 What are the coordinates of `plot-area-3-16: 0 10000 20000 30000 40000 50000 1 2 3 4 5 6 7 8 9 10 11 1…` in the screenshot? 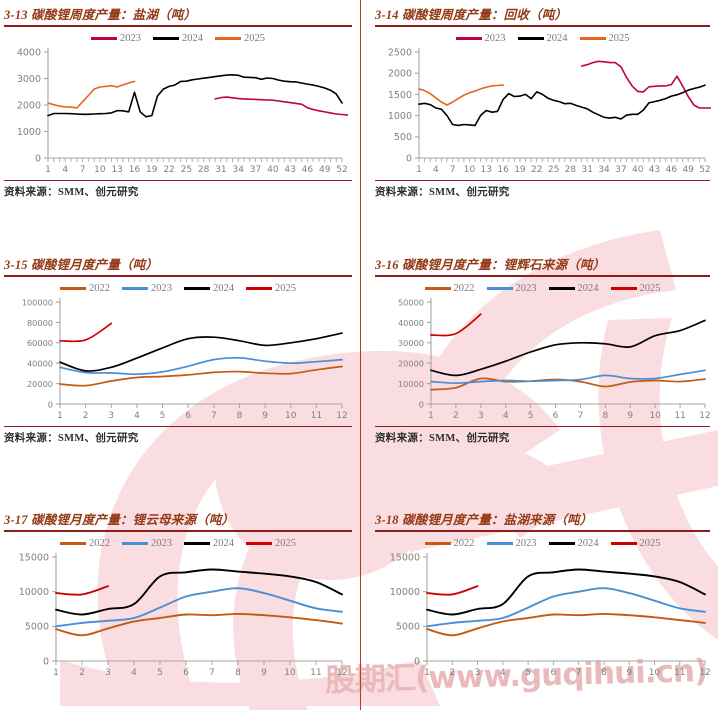 It's located at (543, 360).